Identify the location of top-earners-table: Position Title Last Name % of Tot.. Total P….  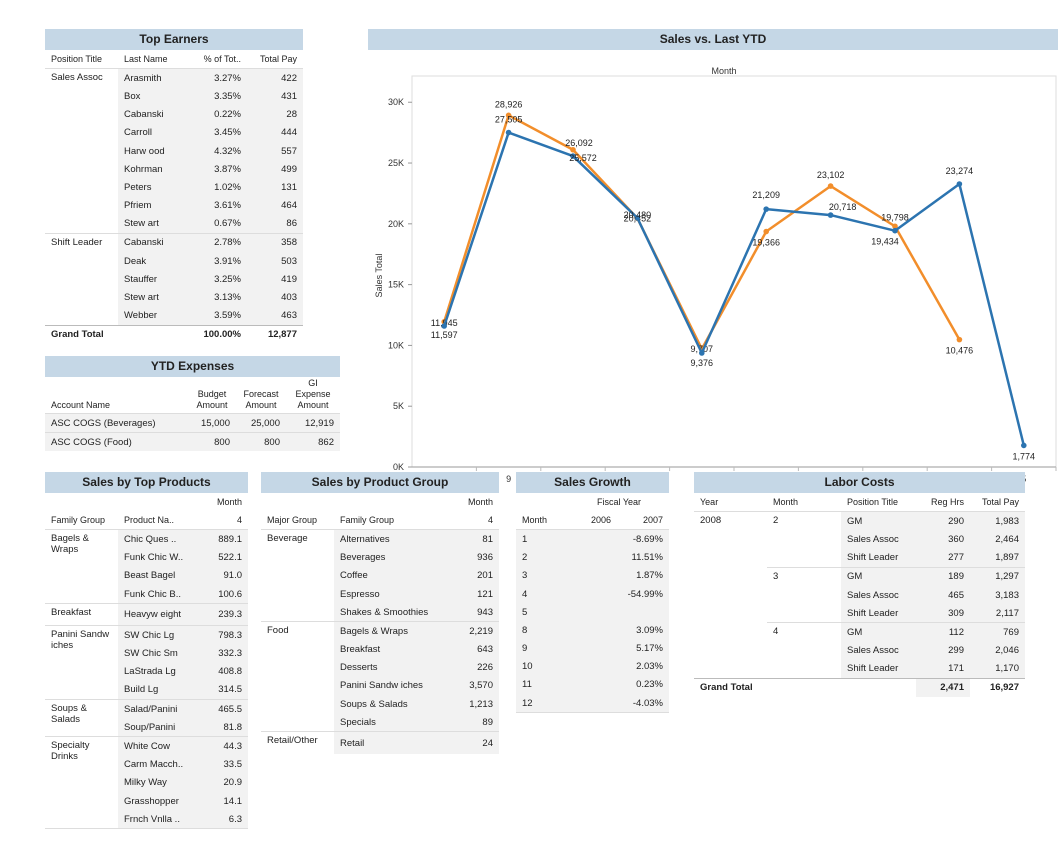
(174, 197).